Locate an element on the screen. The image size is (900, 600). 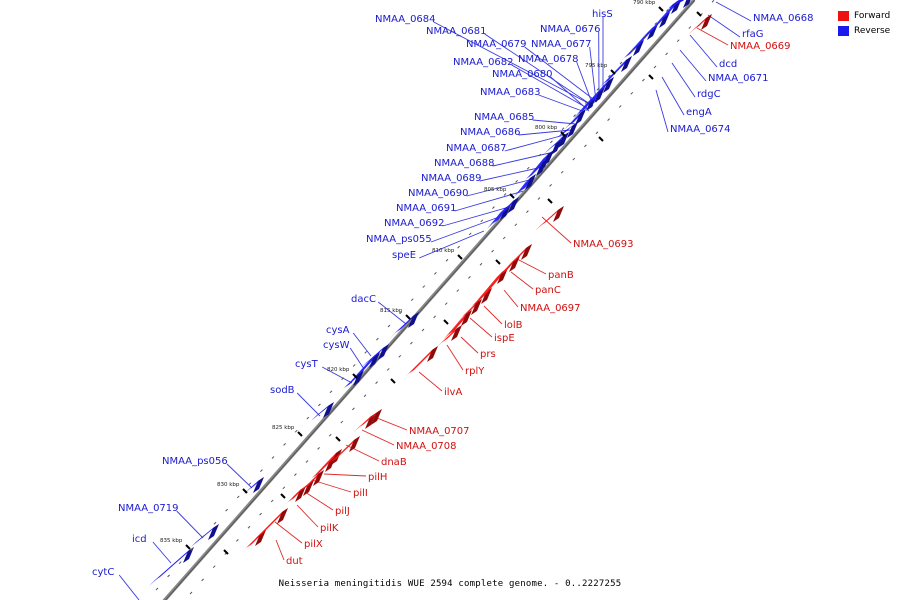
kbp-label: 835 kbp is located at coordinates (171, 541).